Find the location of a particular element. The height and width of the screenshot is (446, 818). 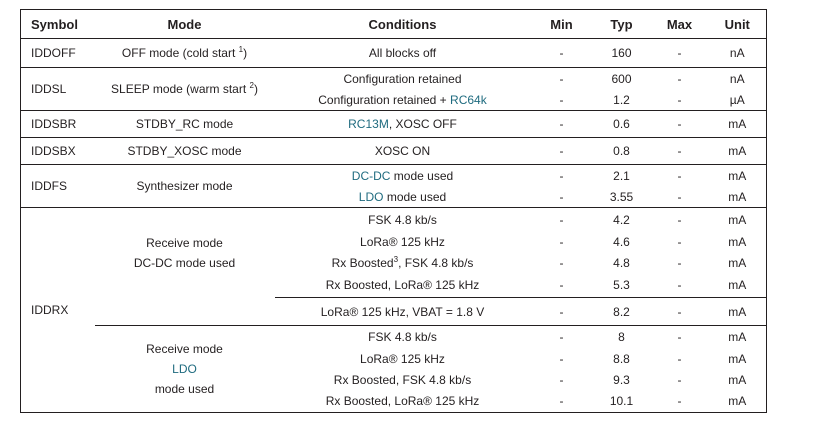

conditions-cell: Rx Boosted3, FSK 4.8 kb/s is located at coordinates (402, 263).